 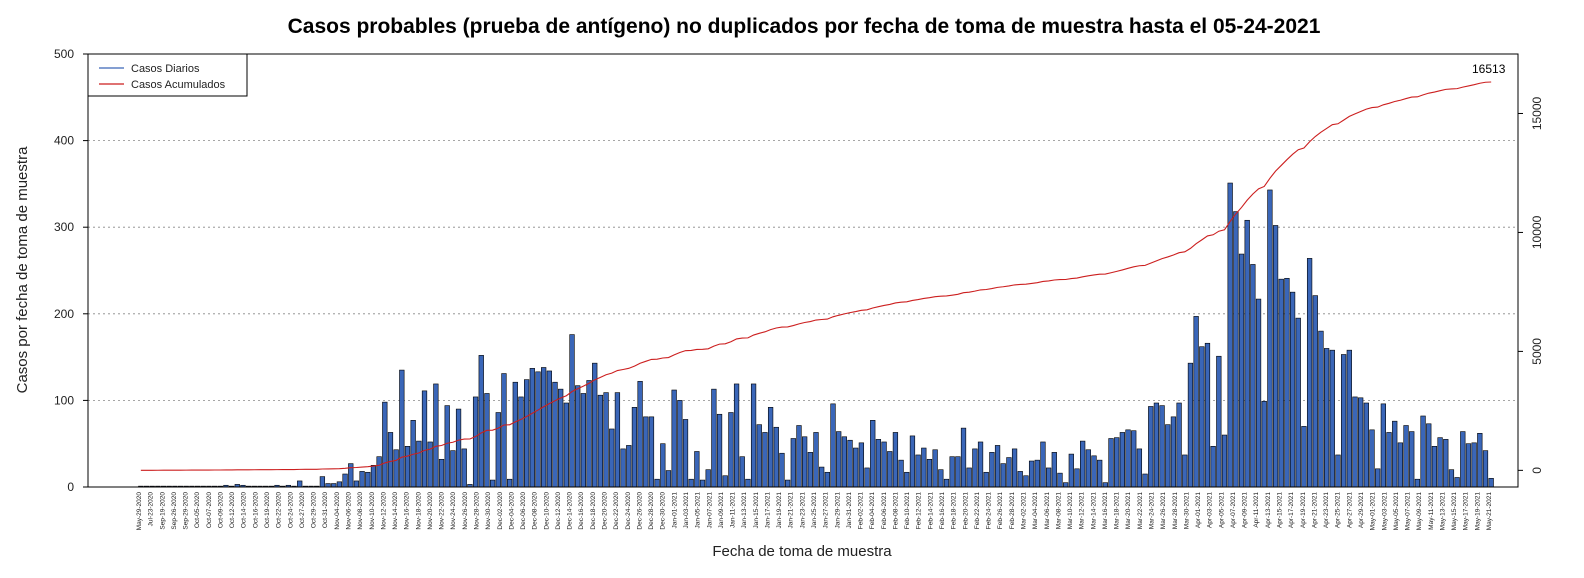 I want to click on x-tick-label: Feb-08-2021, so click(x=895, y=511).